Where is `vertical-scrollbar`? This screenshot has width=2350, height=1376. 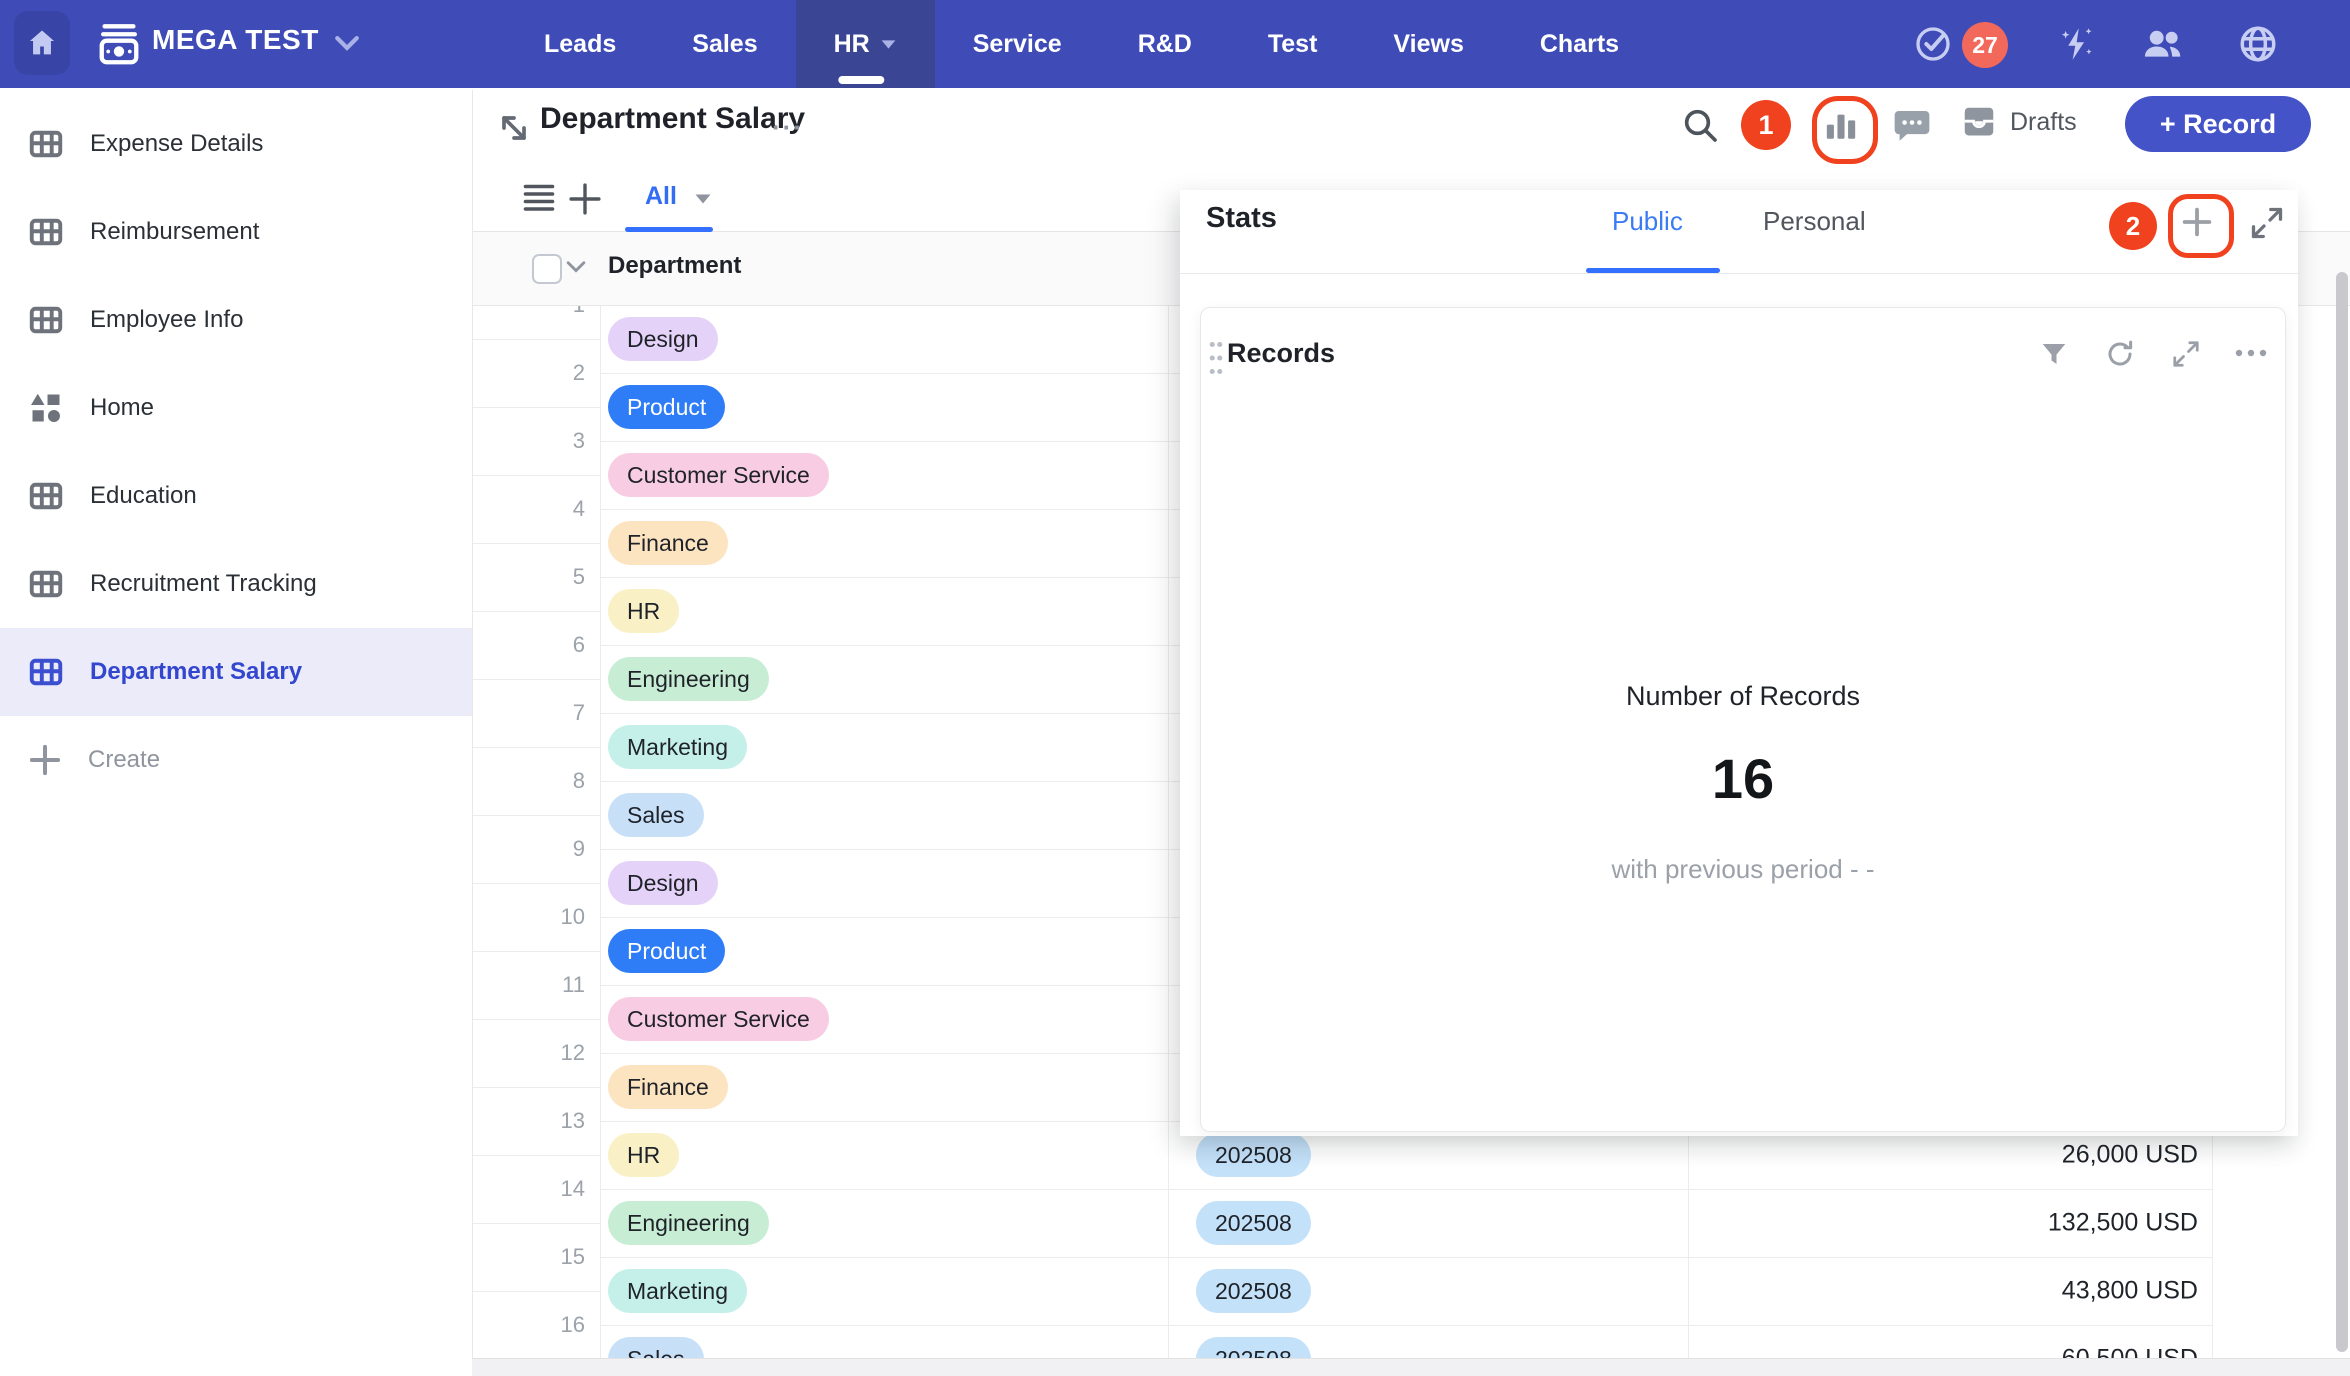
vertical-scrollbar is located at coordinates (2342, 812).